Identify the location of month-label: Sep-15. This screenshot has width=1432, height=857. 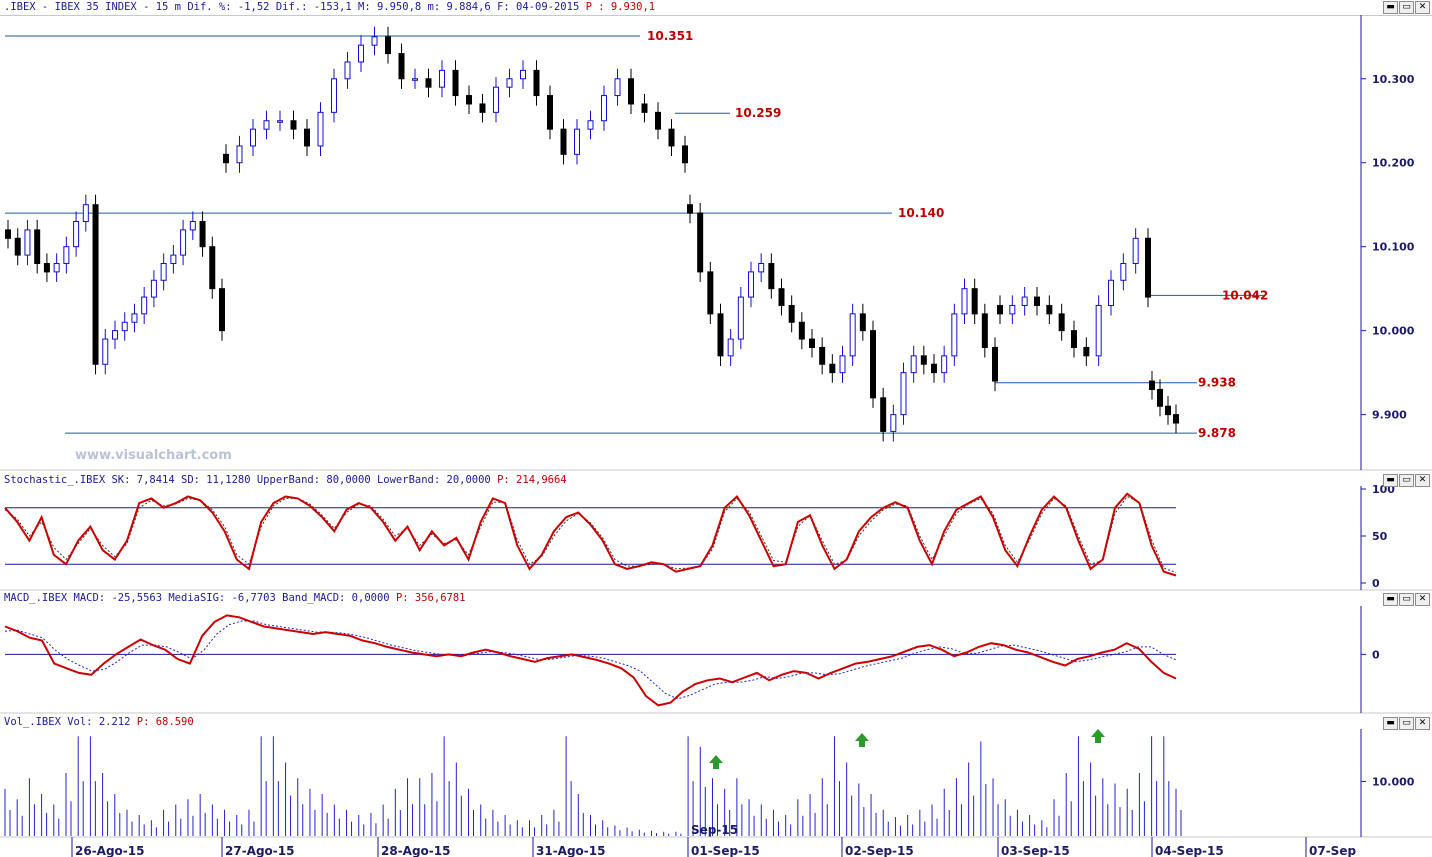
(714, 830).